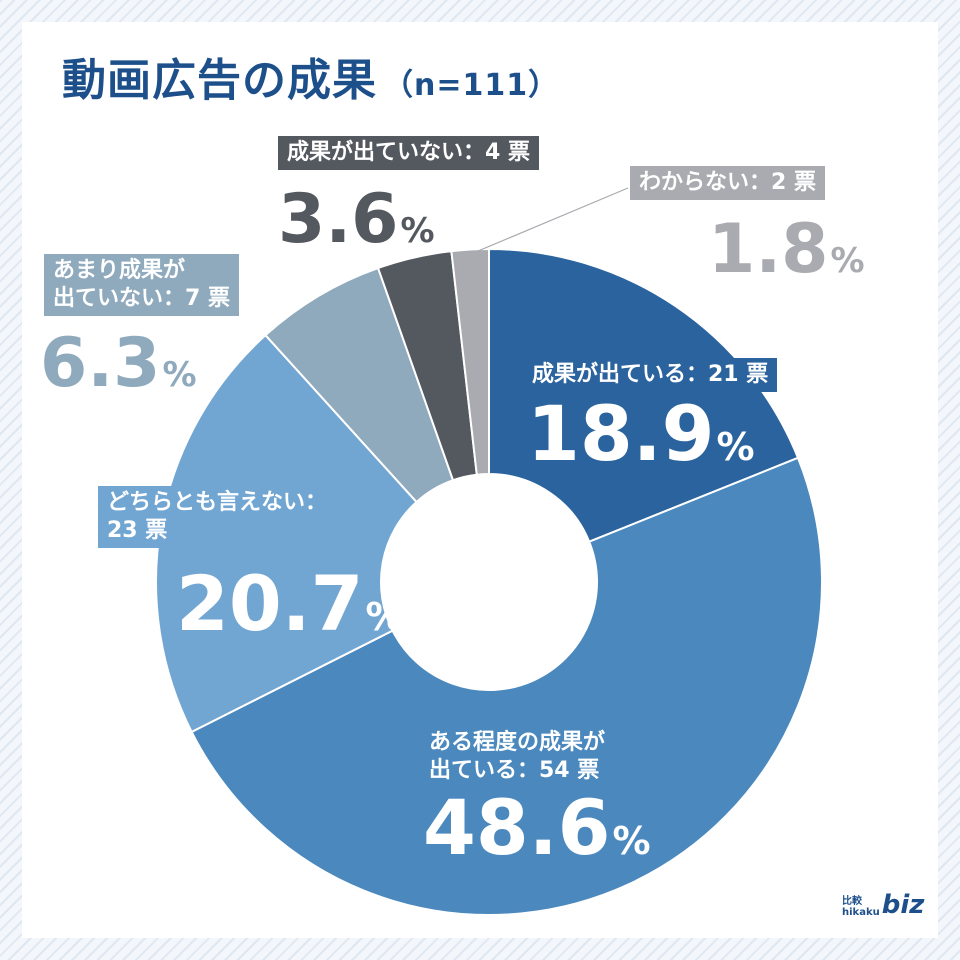 Image resolution: width=960 pixels, height=960 pixels. I want to click on label-s3: どちらとも言えない： 23 票, so click(217, 517).